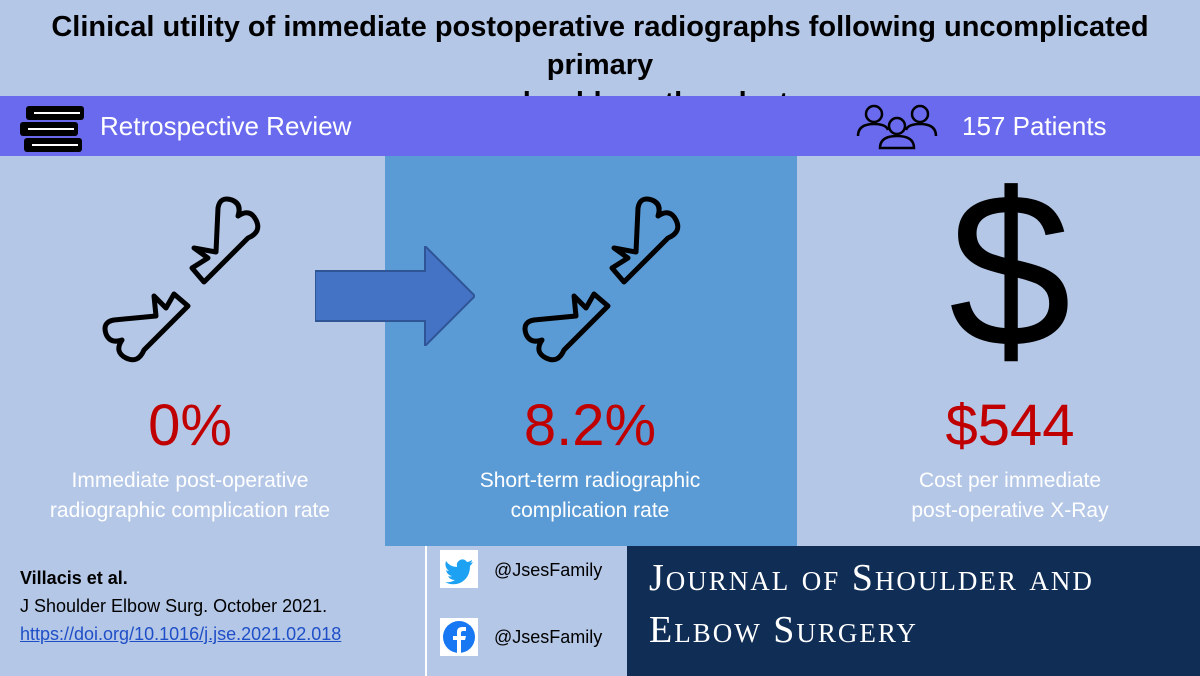 The image size is (1200, 676). What do you see at coordinates (871, 578) in the screenshot?
I see `journal-logo-line-1: Journal of Shoulder and` at bounding box center [871, 578].